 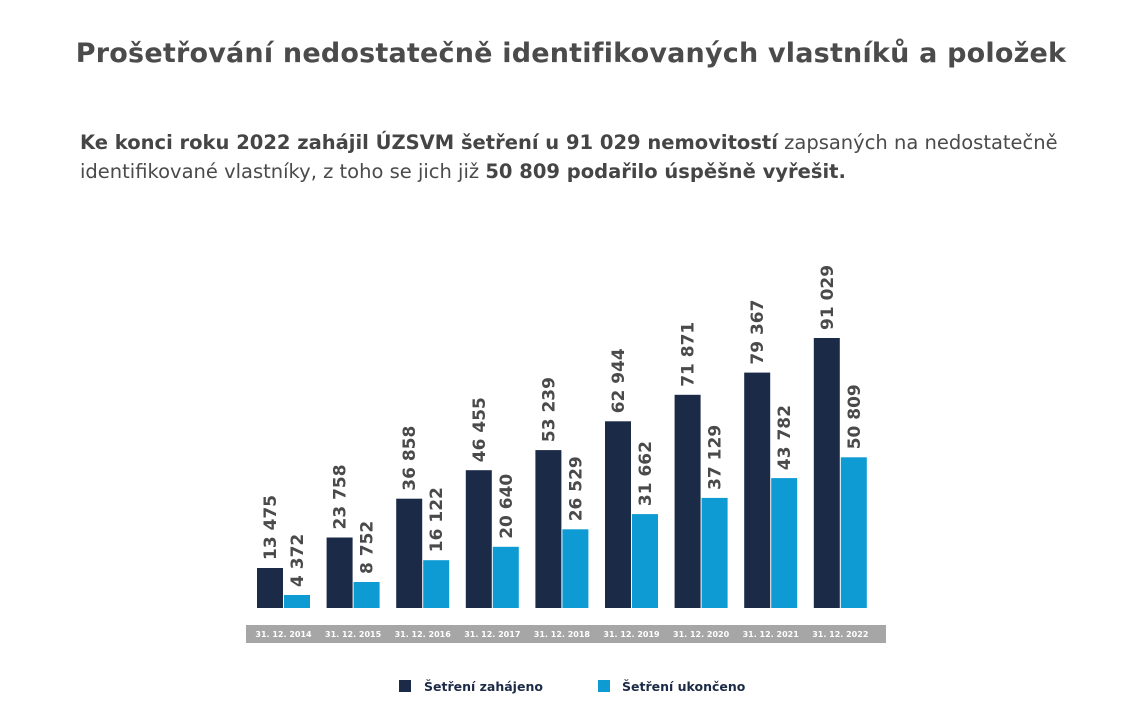 I want to click on value-label-started-8: 91 029, so click(x=828, y=297).